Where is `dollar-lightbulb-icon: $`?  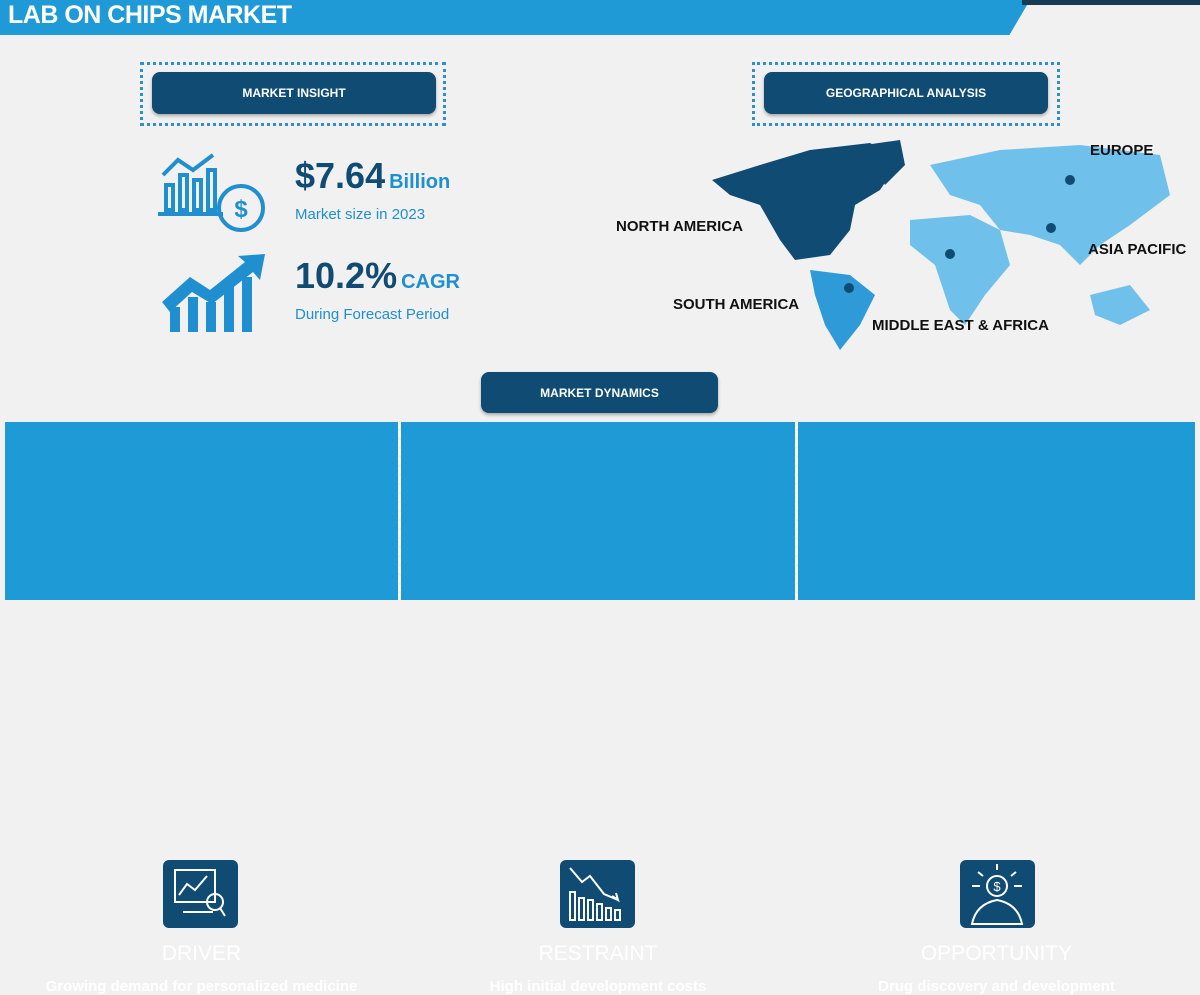
dollar-lightbulb-icon: $ is located at coordinates (997, 894).